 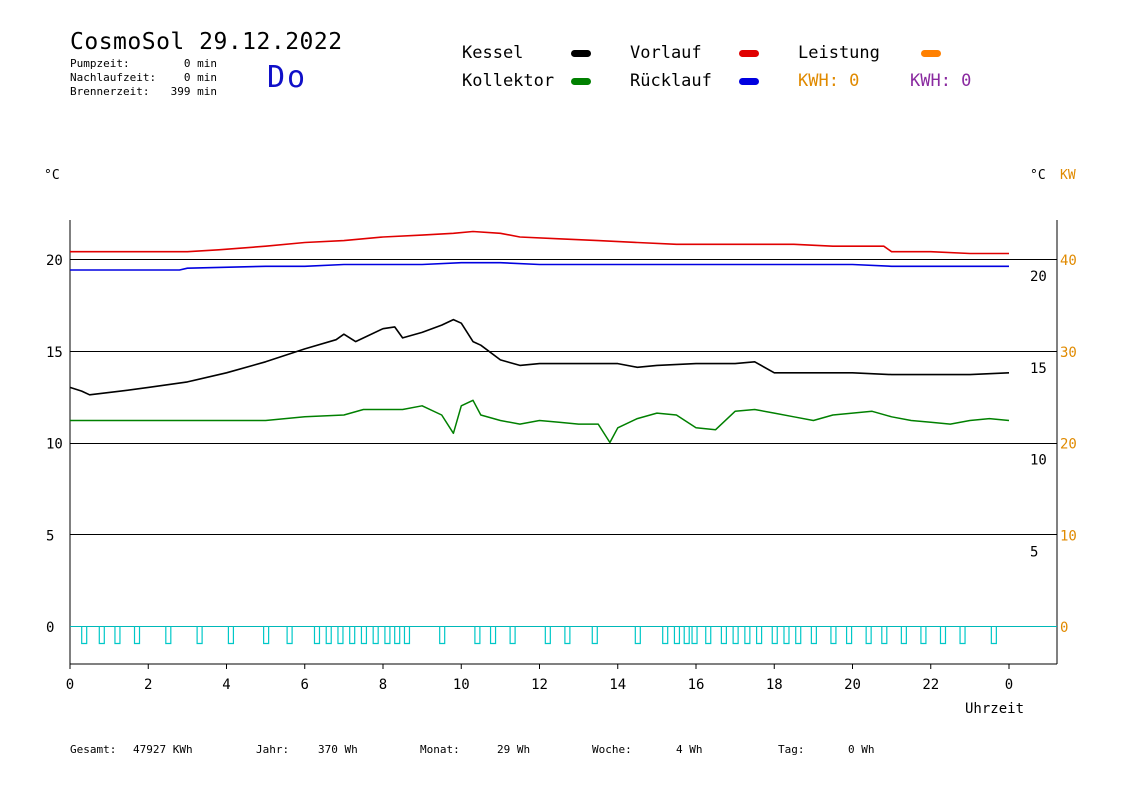 I want to click on x-tick-label: 4, so click(x=226, y=685).